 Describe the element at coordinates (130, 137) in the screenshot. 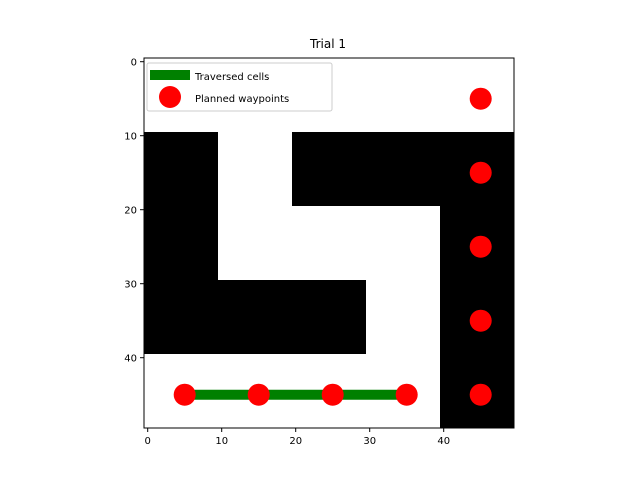

I see `y-tick-label: 10` at that location.